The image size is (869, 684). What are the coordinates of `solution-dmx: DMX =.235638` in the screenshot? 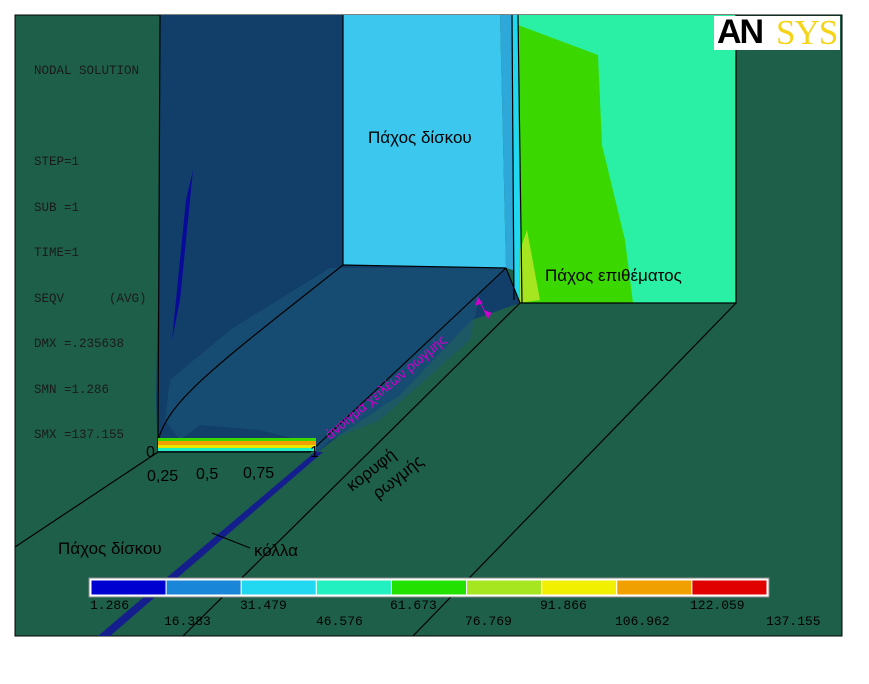 It's located at (79, 344).